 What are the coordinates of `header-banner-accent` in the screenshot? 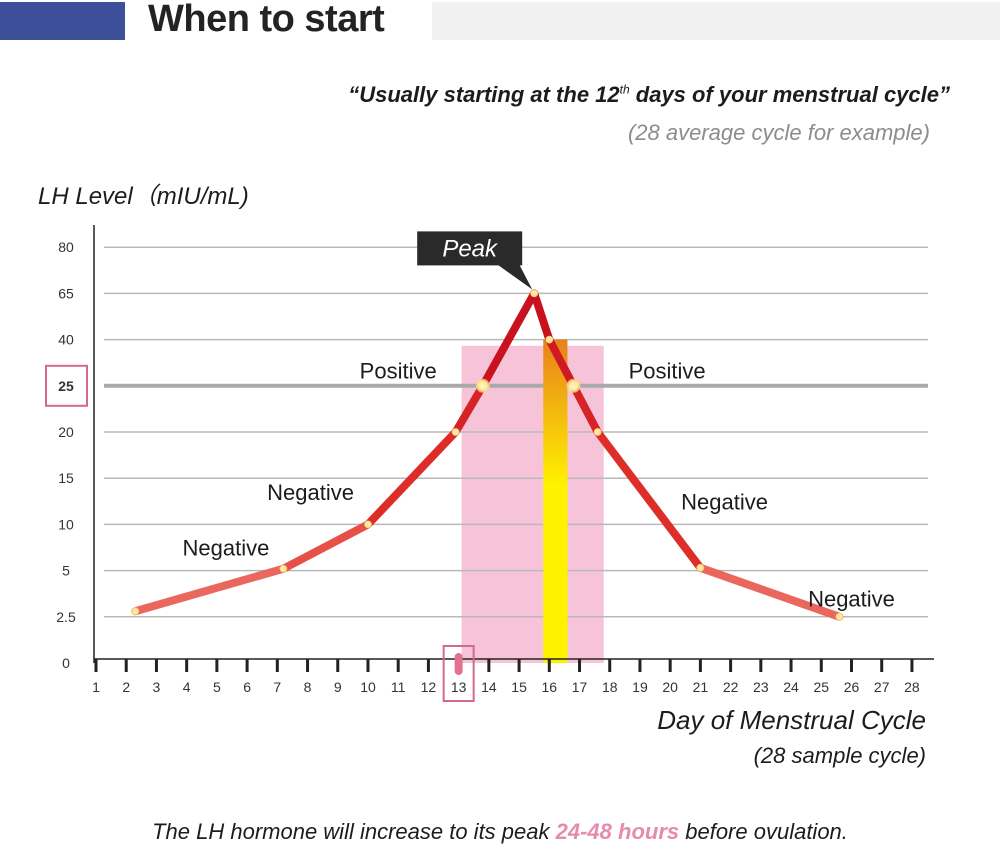 It's located at (62, 21).